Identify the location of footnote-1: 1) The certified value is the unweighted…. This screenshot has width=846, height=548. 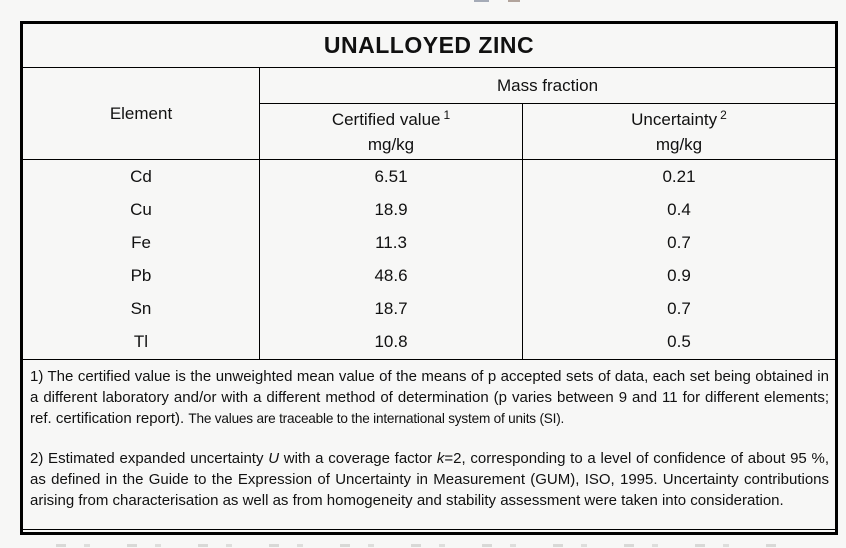
(429, 397).